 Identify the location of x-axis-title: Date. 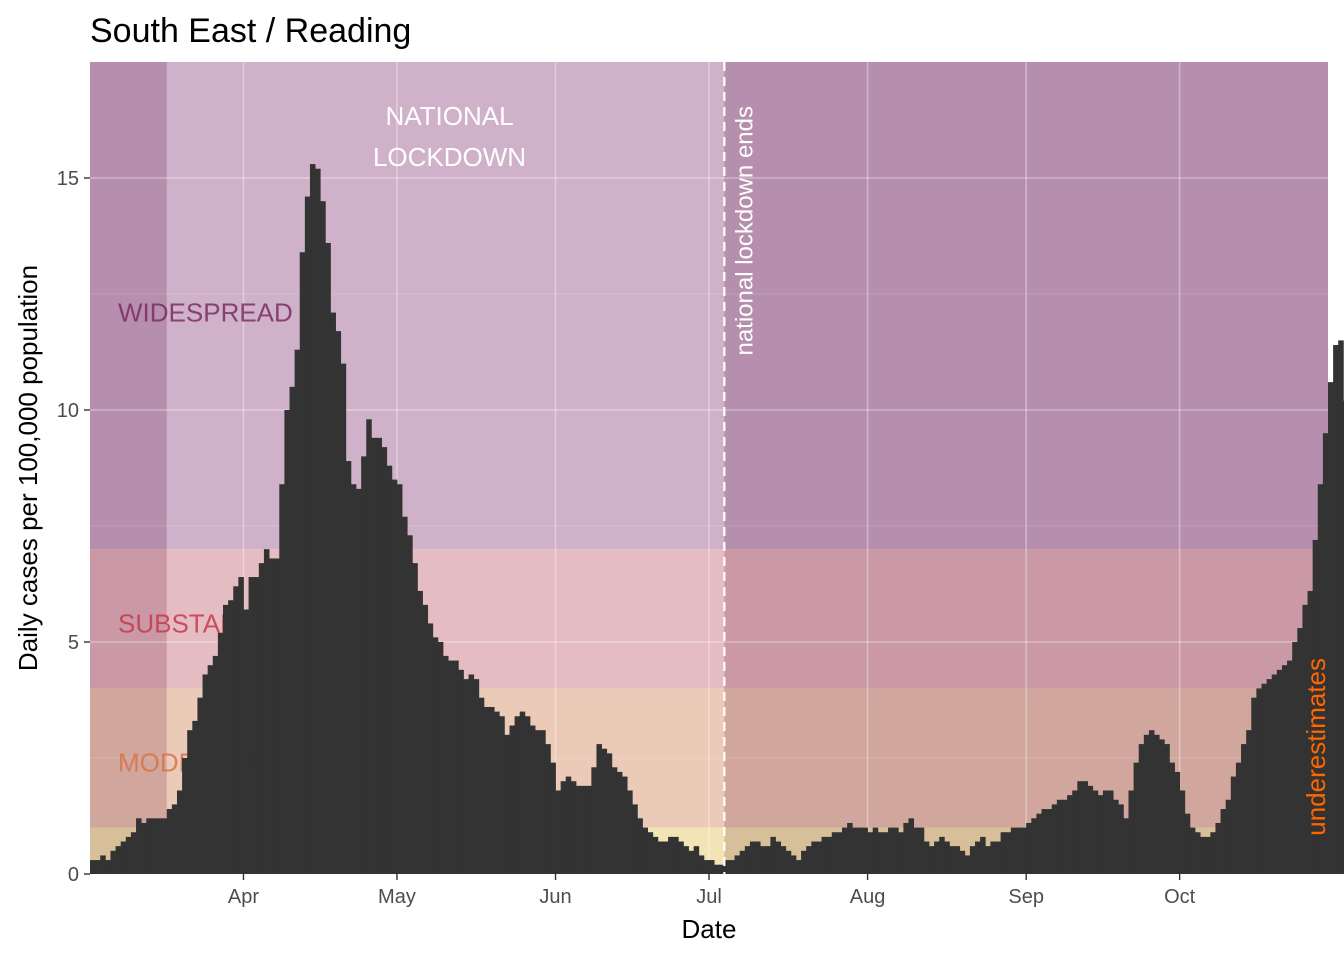
(709, 929).